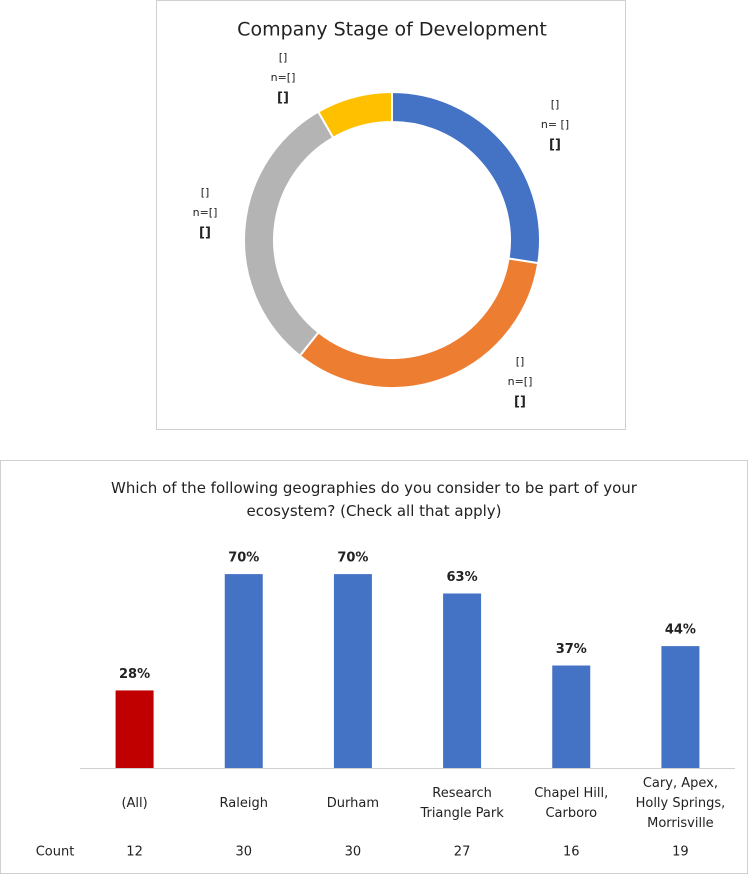 This screenshot has width=749, height=875. I want to click on count-label: Count, so click(55, 852).